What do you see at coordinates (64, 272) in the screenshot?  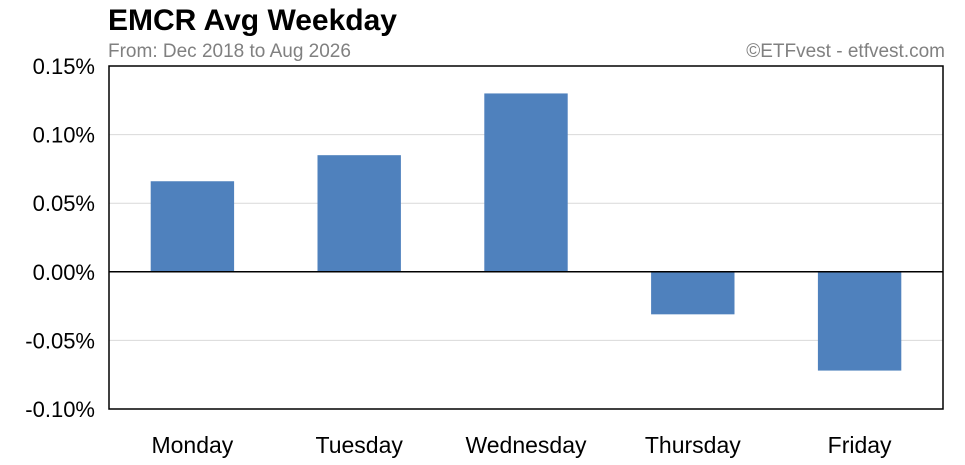 I see `y-tick-label: 0.00%` at bounding box center [64, 272].